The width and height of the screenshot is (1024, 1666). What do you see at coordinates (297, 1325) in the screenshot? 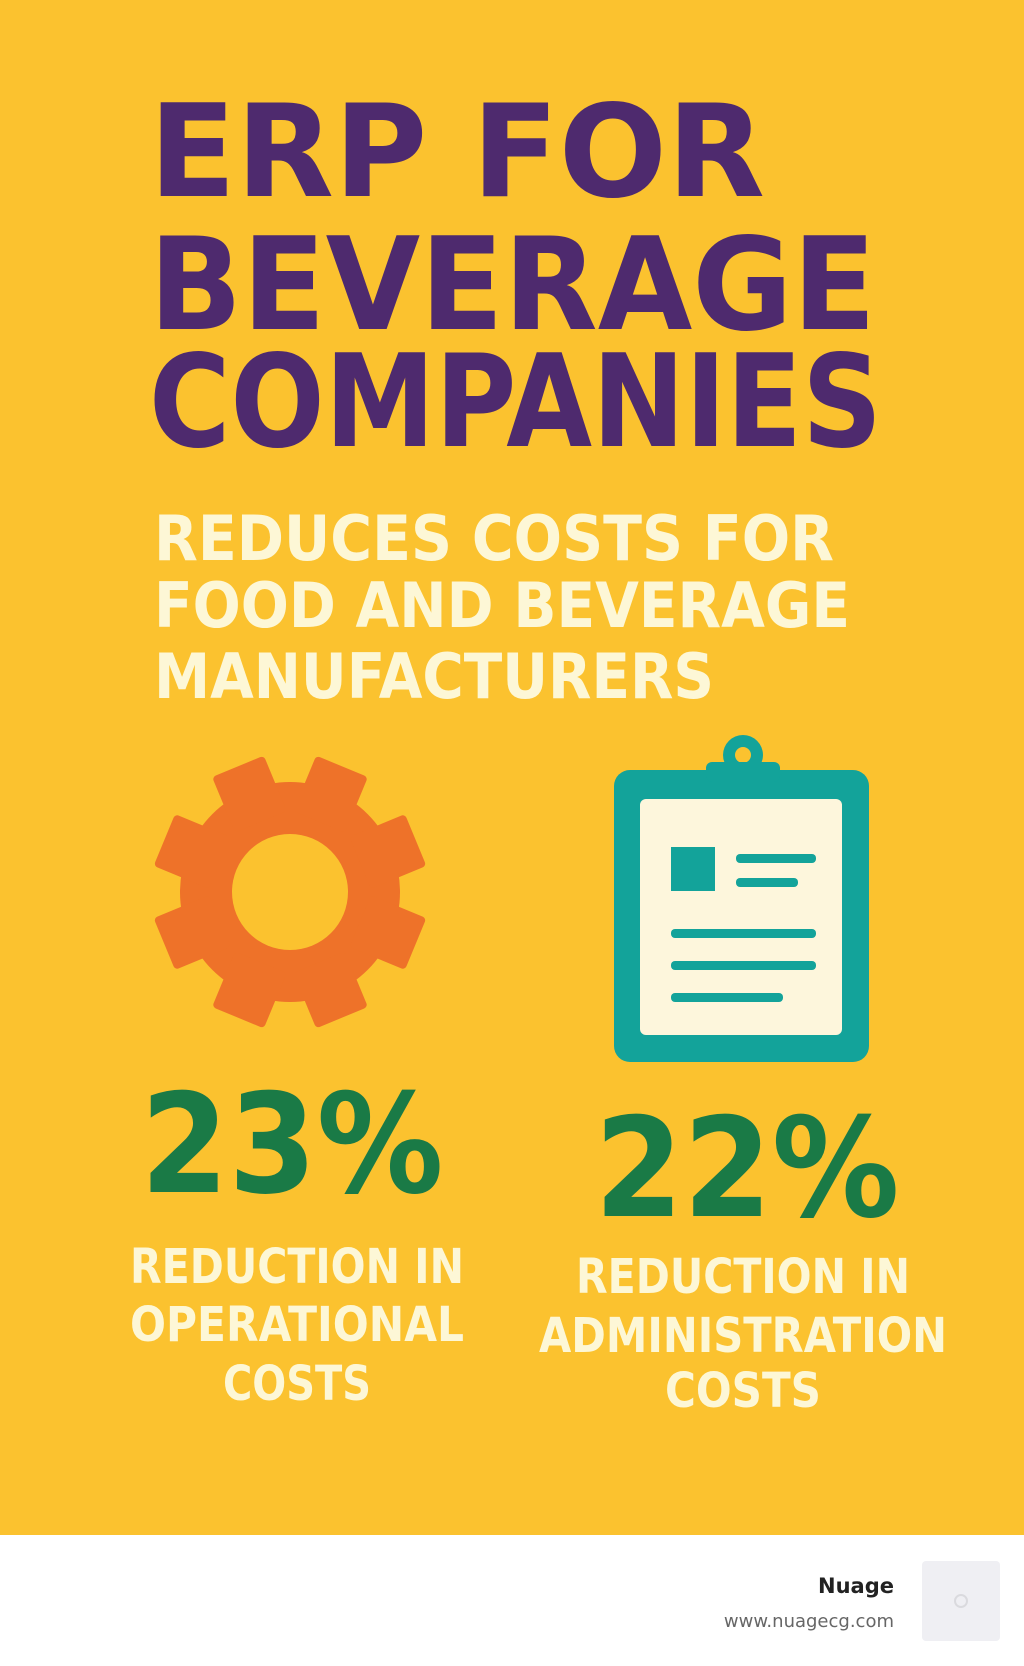
I see `stat-label: OPERATIONAL` at bounding box center [297, 1325].